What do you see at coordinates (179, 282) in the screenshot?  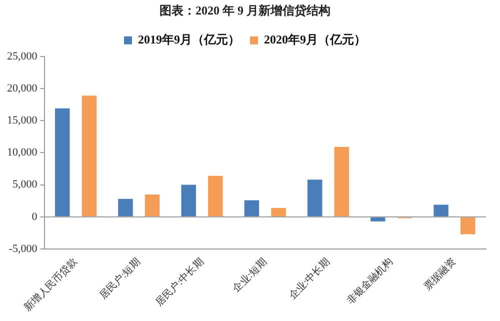 I see `x-tick-label: 居民户:中长期` at bounding box center [179, 282].